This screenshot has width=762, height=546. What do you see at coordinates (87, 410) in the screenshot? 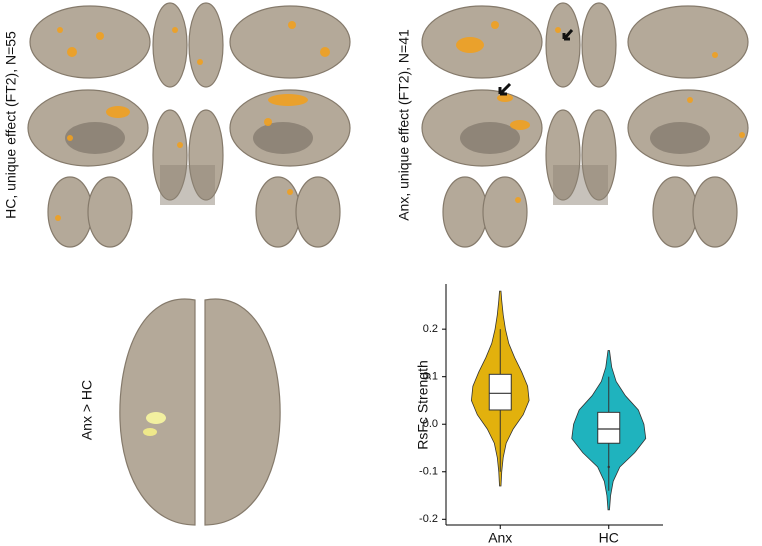
I see `panel-label: Anx > HC` at bounding box center [87, 410].